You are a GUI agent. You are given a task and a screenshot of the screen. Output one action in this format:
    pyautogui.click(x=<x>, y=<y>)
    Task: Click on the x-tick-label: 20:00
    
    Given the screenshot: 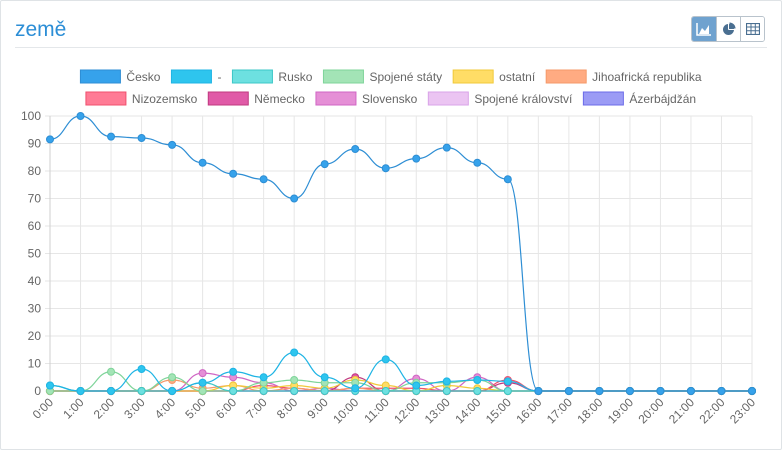 What is the action you would take?
    pyautogui.click(x=650, y=410)
    